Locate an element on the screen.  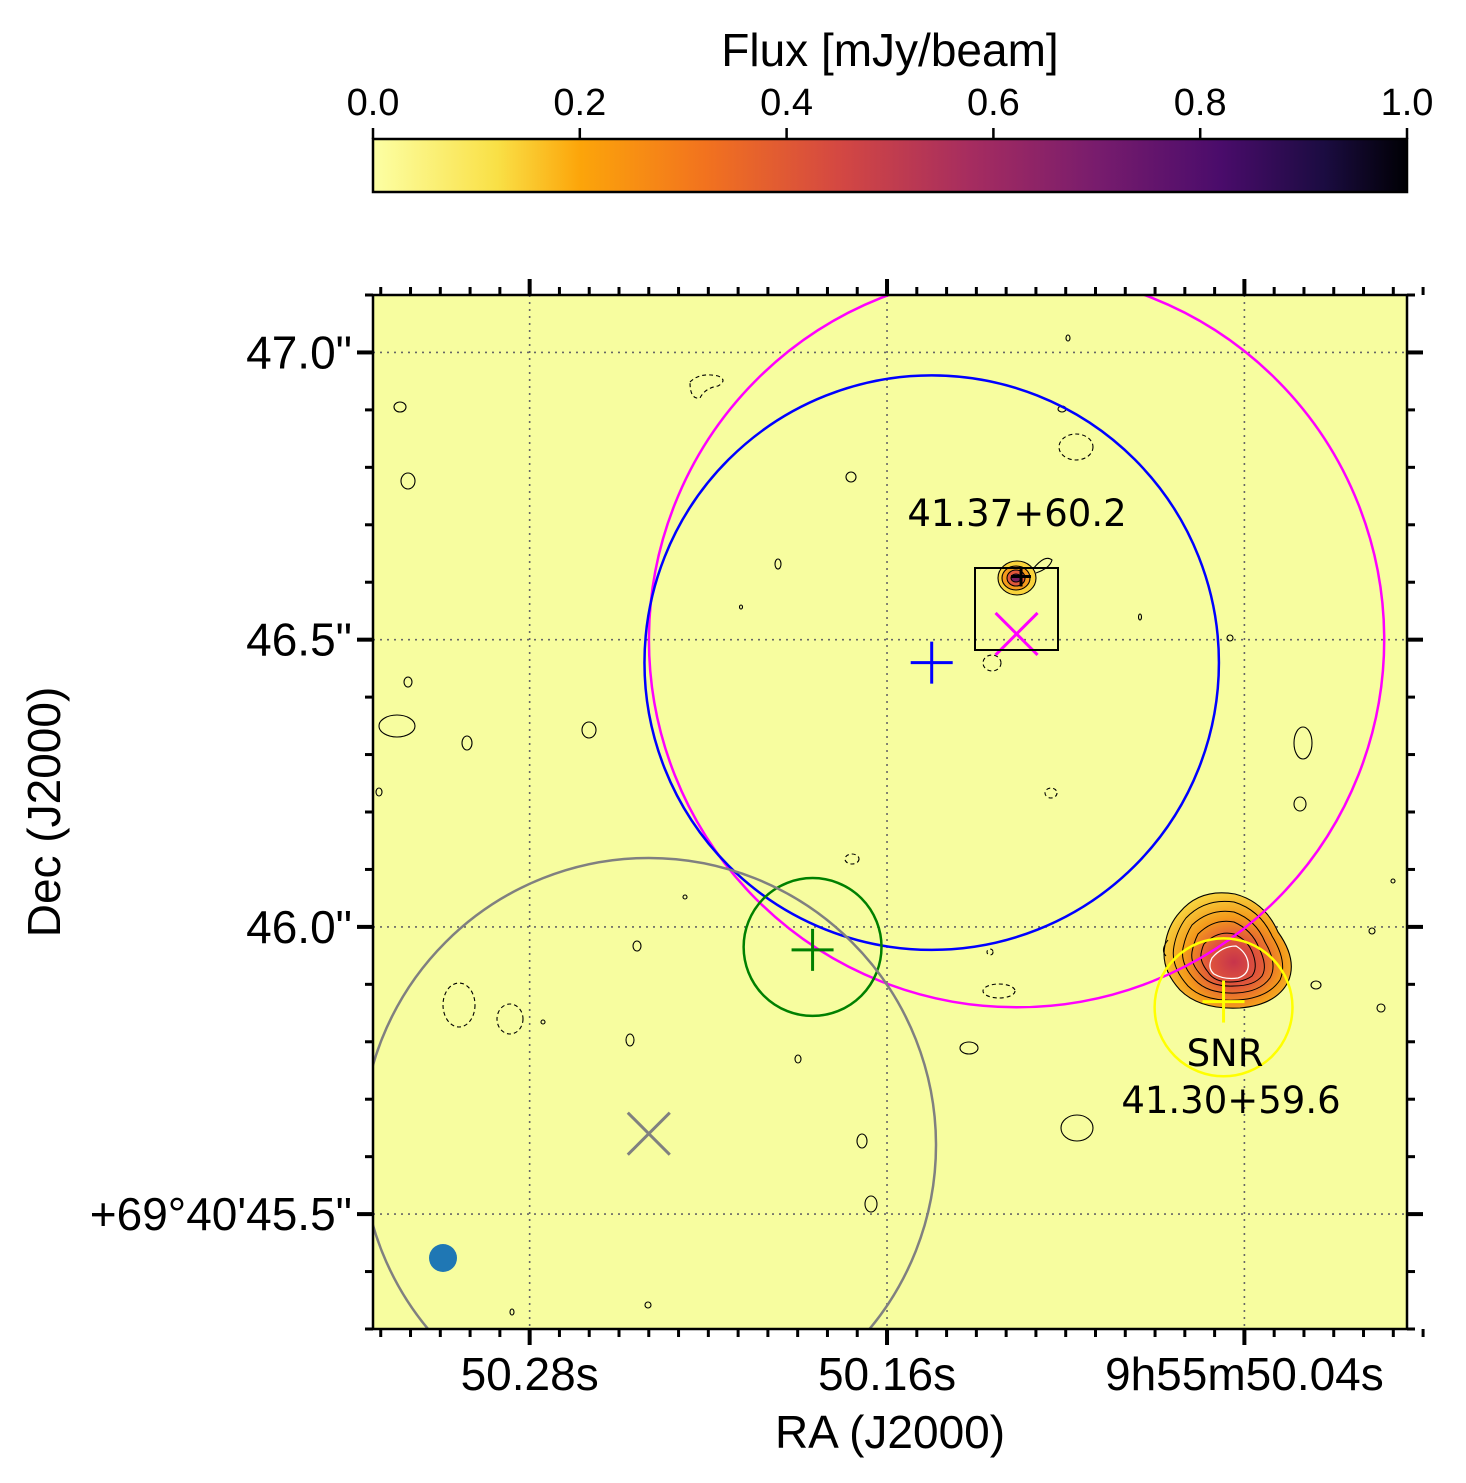
colorbar-tick-label: 0.2 is located at coordinates (579, 103).